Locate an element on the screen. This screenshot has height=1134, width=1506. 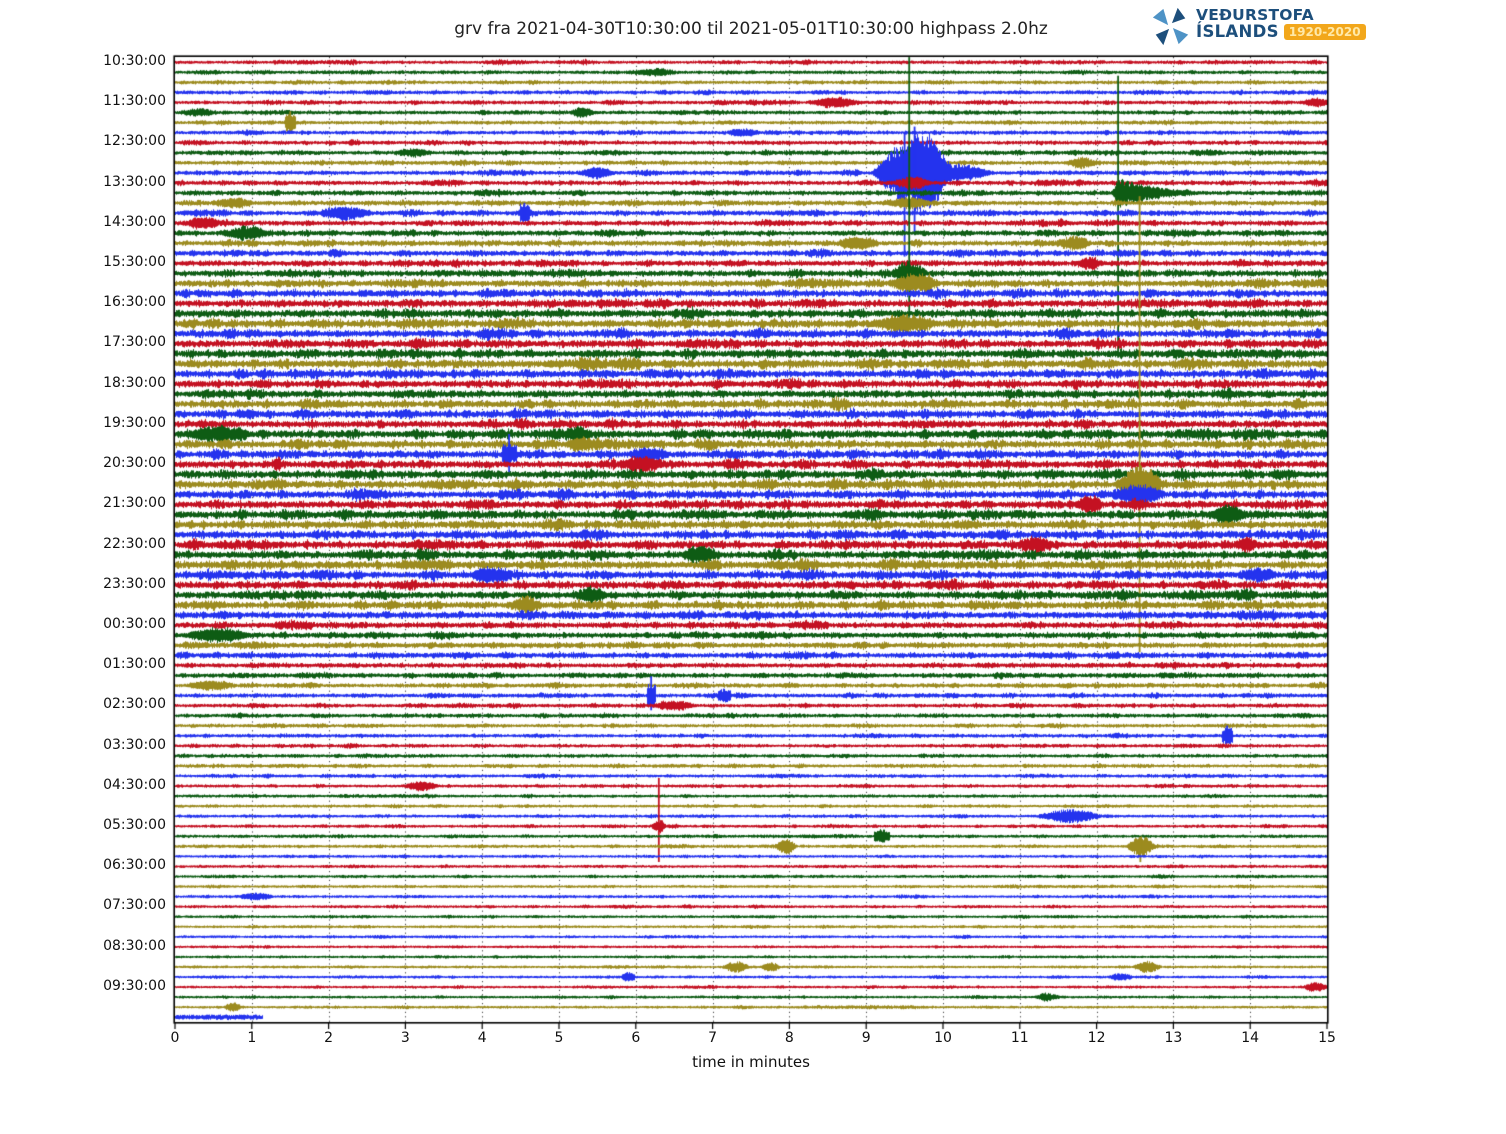
imo-centennial-badge: 1920-2020 is located at coordinates (1324, 32).